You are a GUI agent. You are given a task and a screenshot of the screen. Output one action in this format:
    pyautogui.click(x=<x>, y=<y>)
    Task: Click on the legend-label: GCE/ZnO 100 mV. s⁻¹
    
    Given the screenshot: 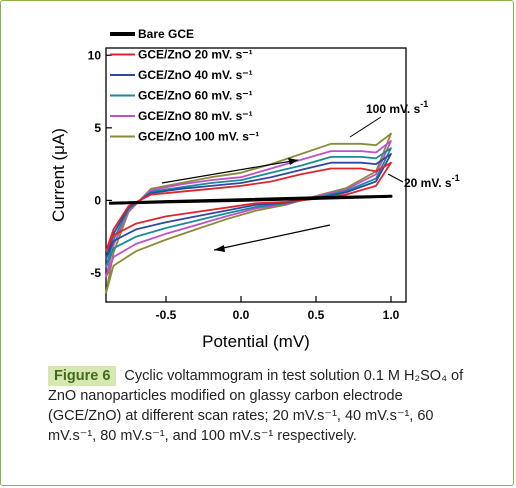 What is the action you would take?
    pyautogui.click(x=198, y=137)
    